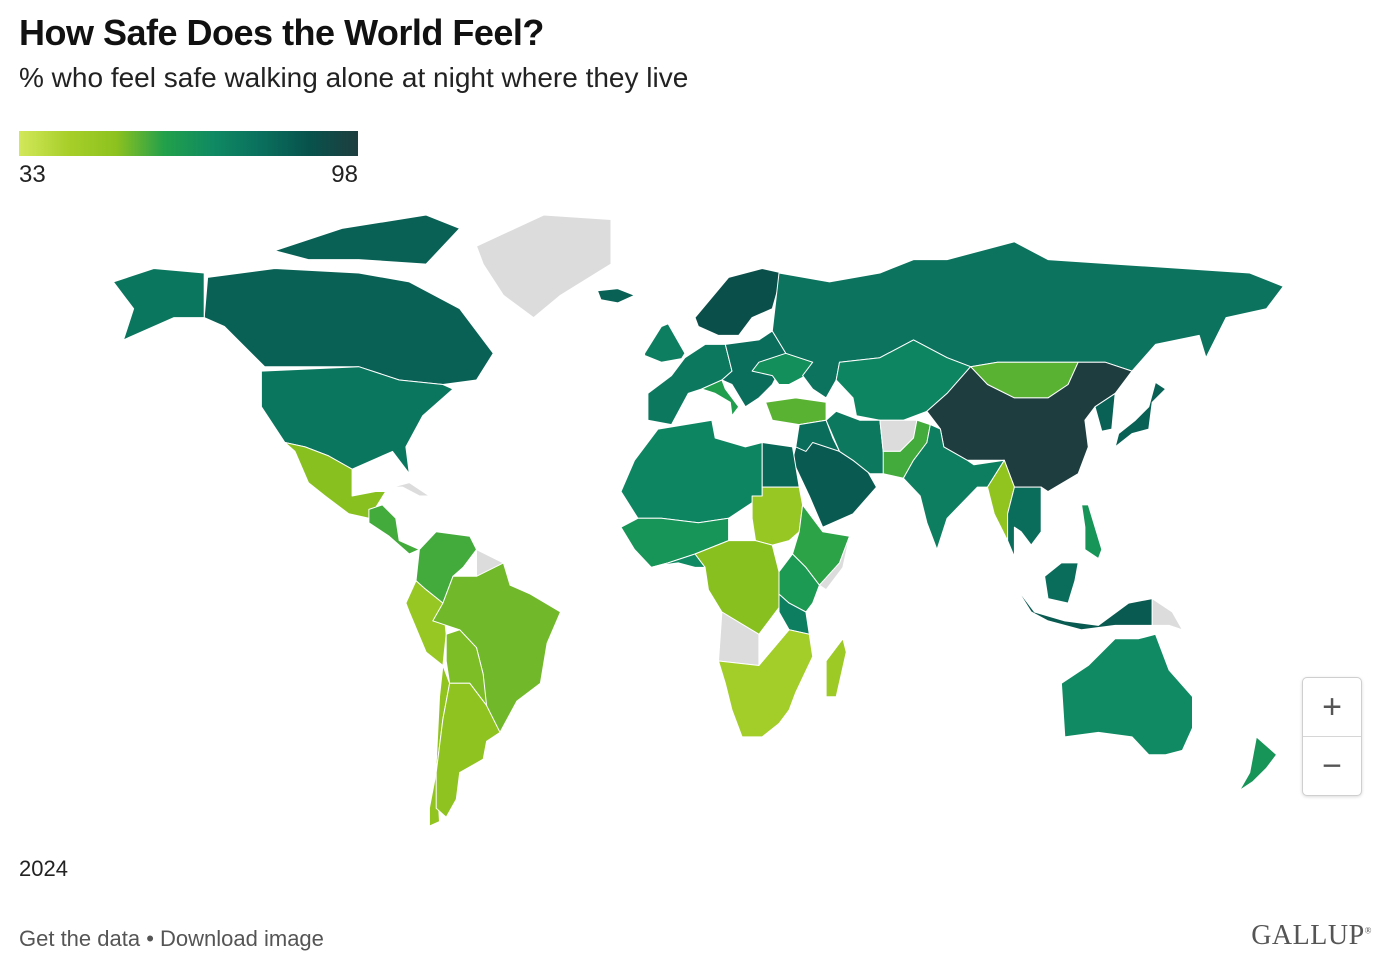 The width and height of the screenshot is (1390, 976). Describe the element at coordinates (1061, 583) in the screenshot. I see `region-borneo: Borneo` at that location.